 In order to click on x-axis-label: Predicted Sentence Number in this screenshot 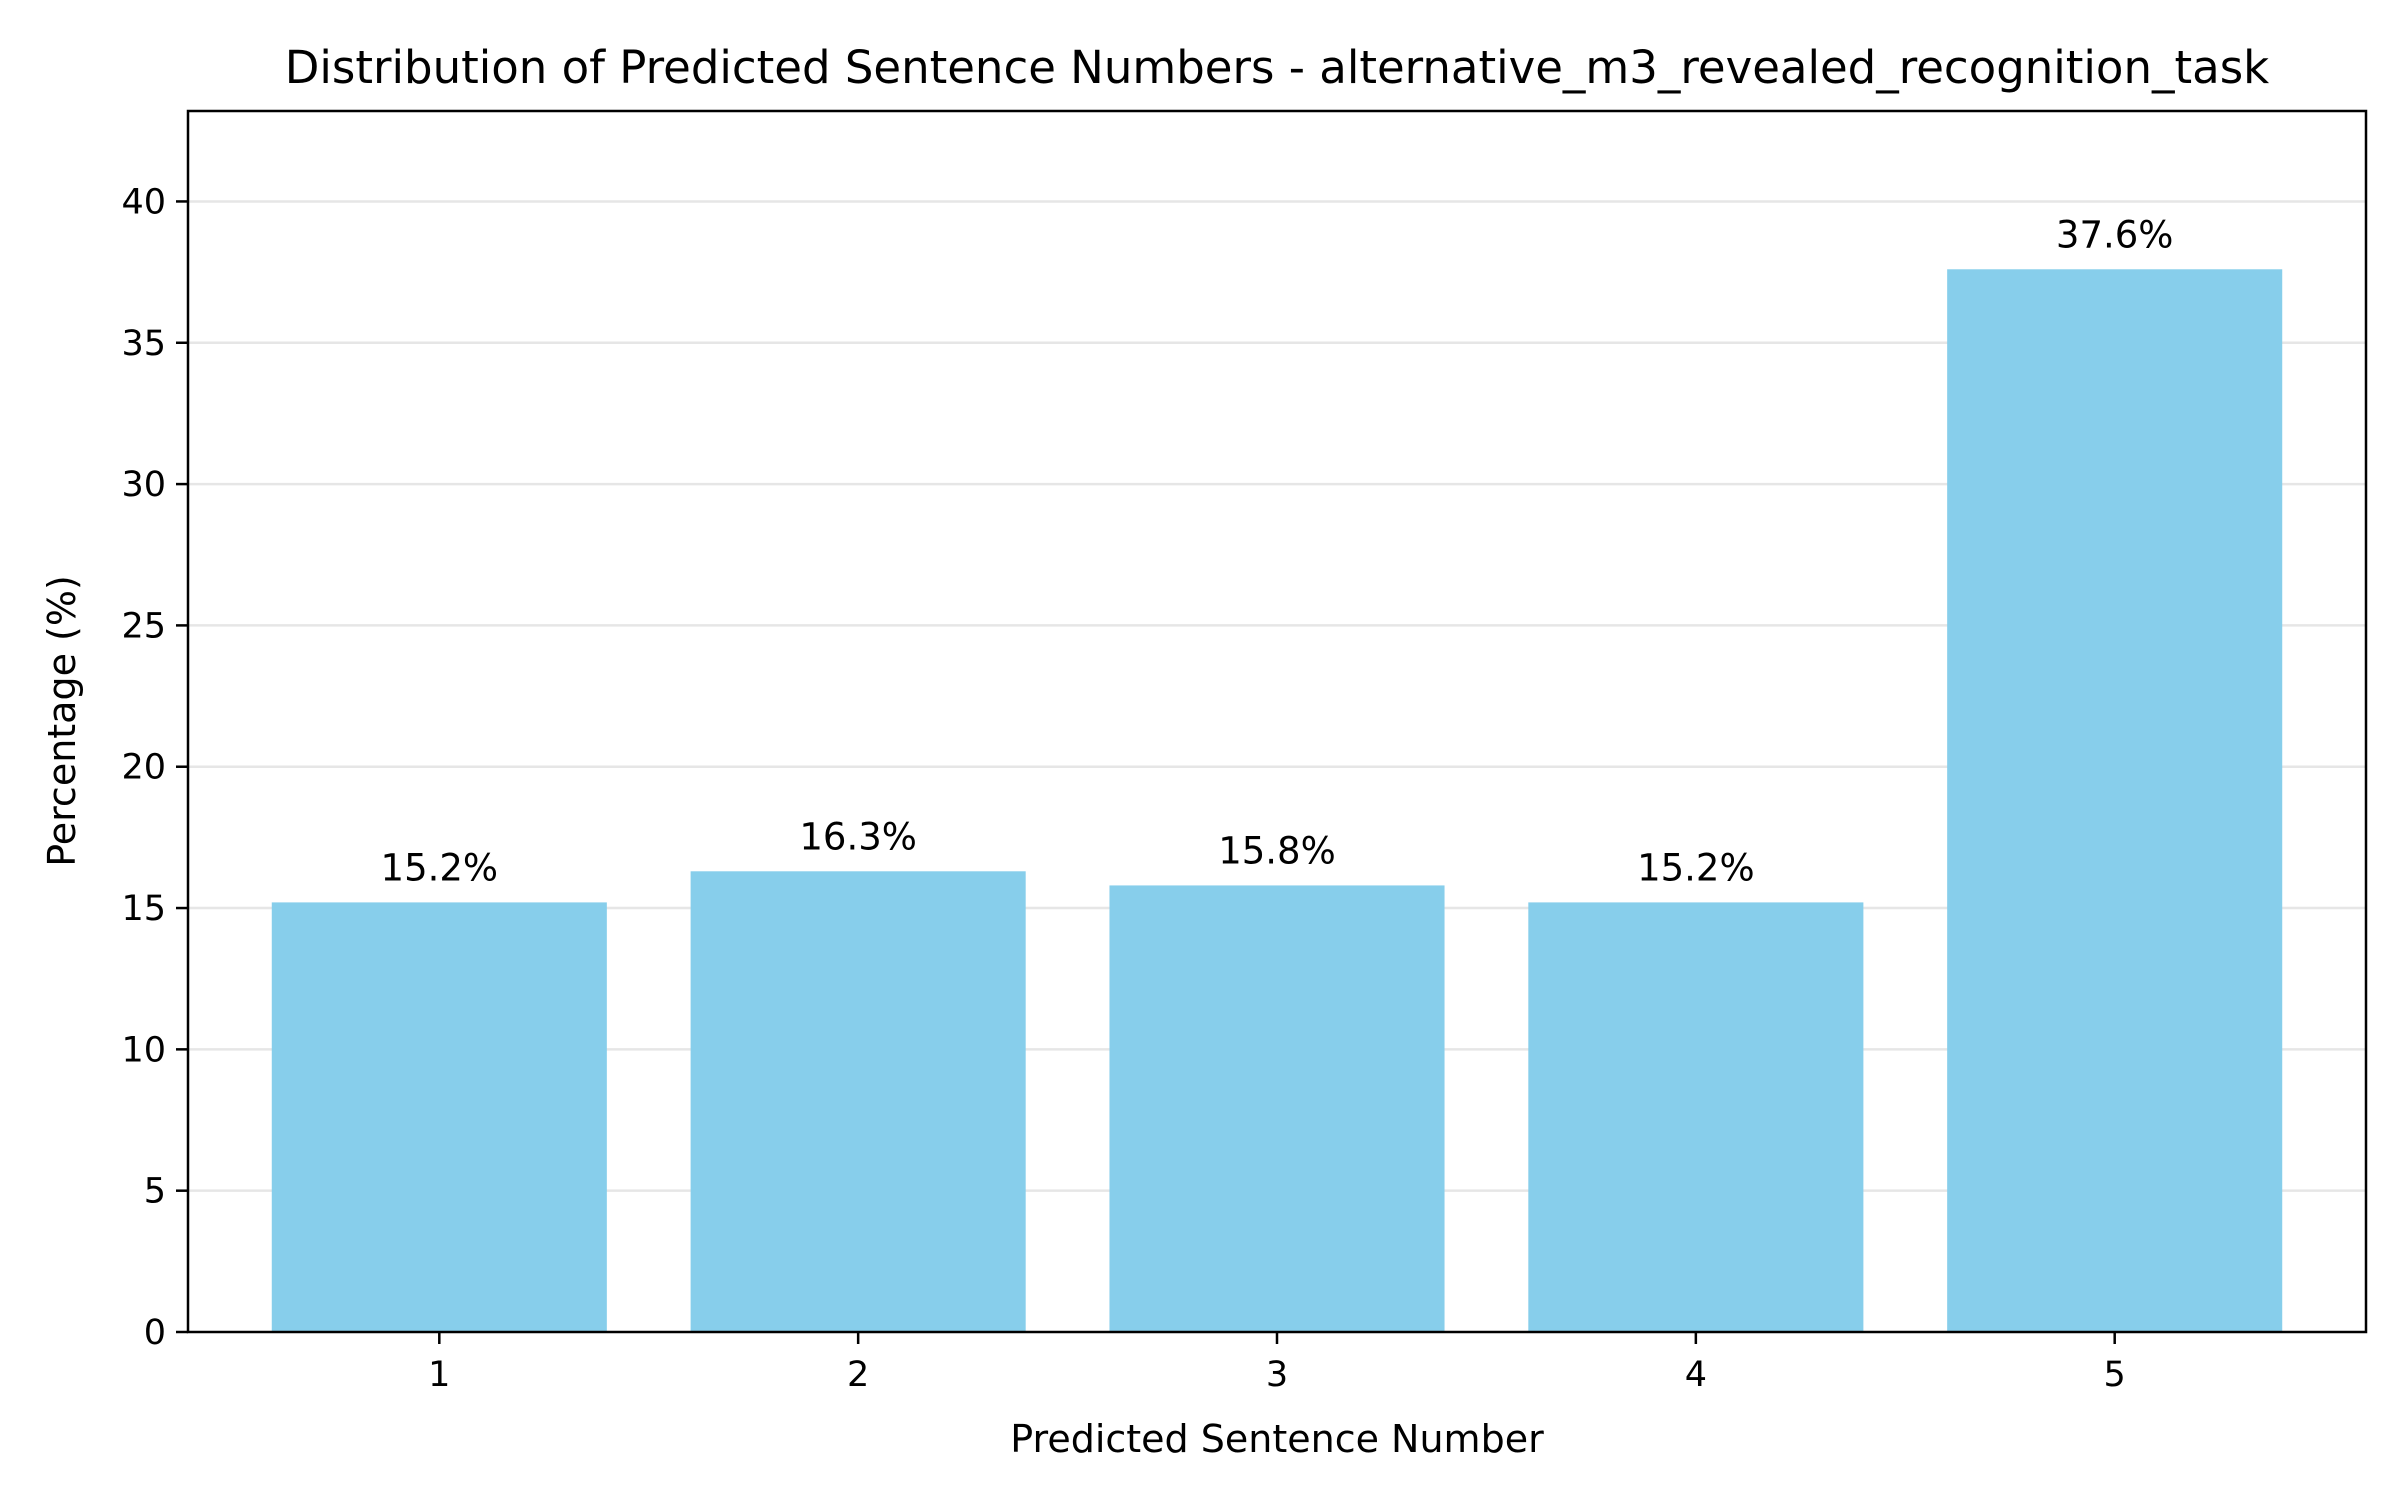, I will do `click(1277, 1439)`.